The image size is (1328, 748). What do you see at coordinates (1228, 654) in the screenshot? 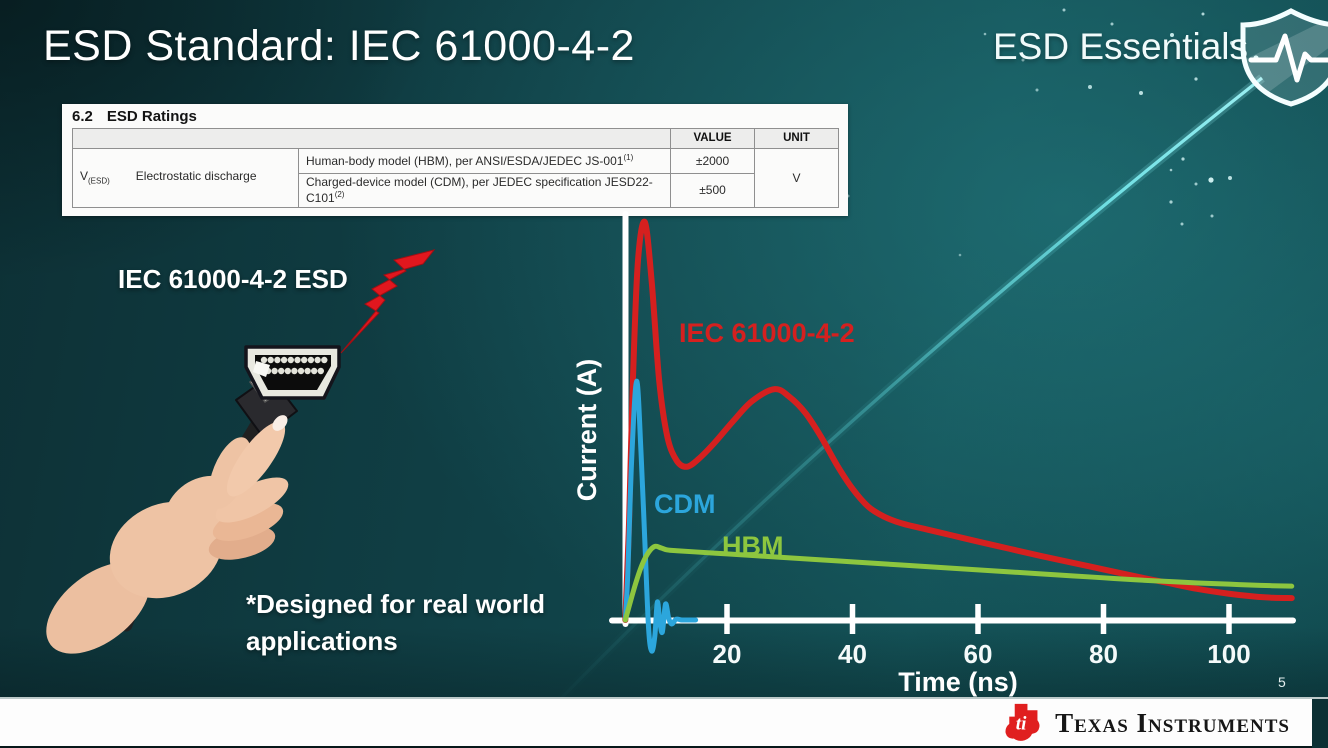
I see `x-tick-label: 100` at bounding box center [1228, 654].